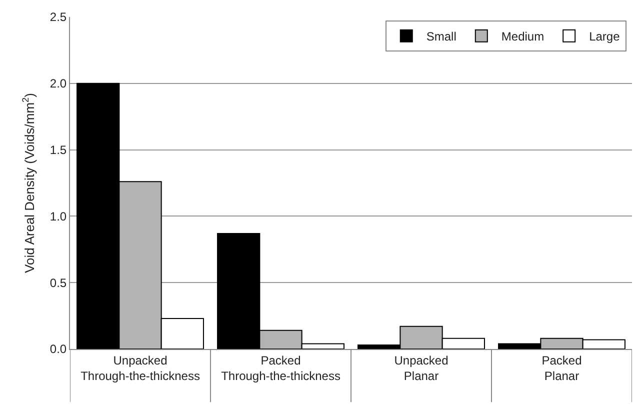  I want to click on y-tick-label: 1.5, so click(58, 150).